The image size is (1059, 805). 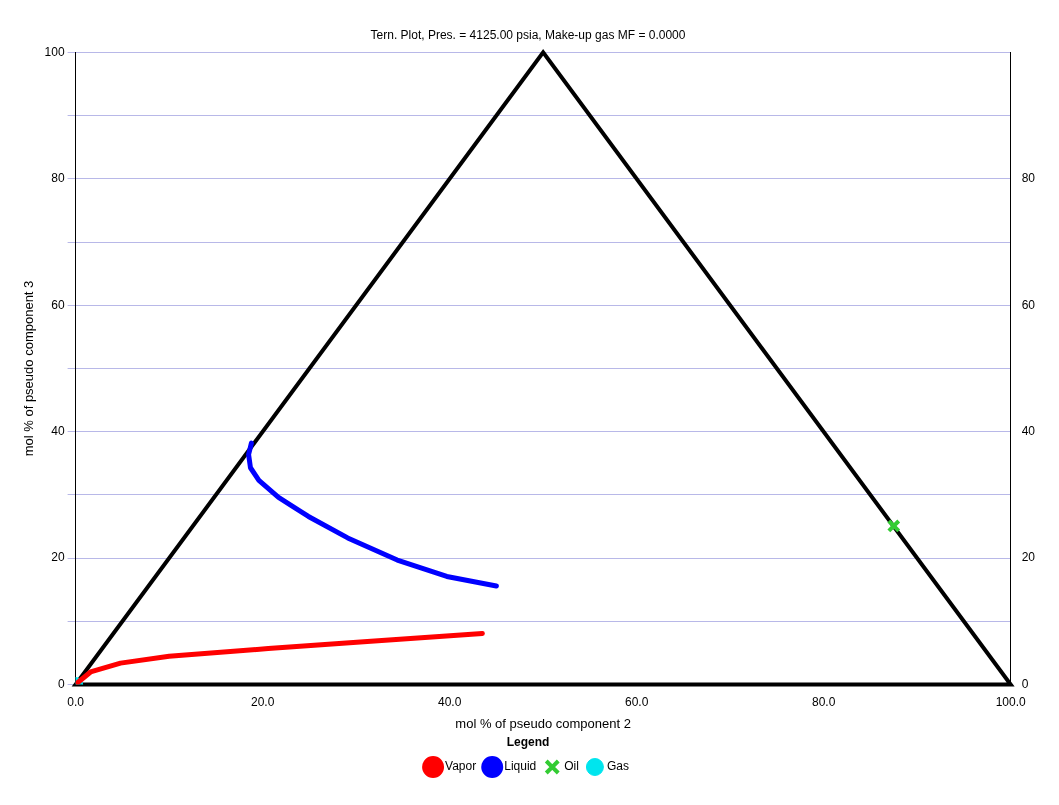 I want to click on x-tick-label: 100.0, so click(x=1010, y=702).